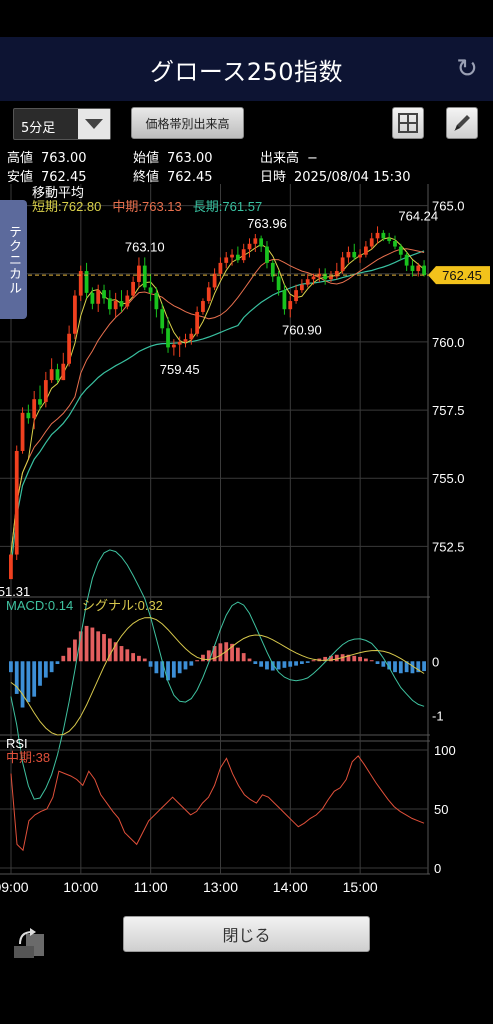 The image size is (493, 1024). I want to click on rsi-legend: 中期:38, so click(28, 757).